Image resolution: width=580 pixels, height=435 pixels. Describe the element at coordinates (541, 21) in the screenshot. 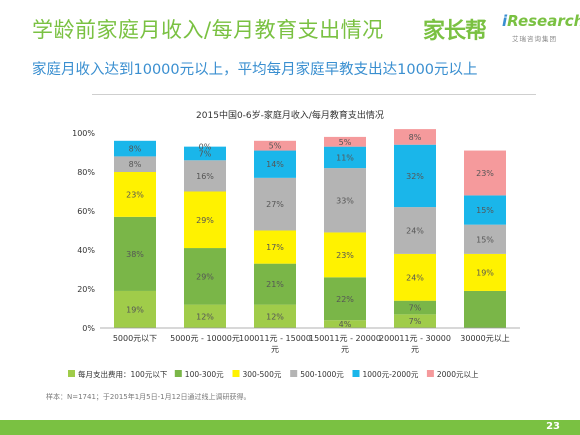

I see `iresearch-logo: iResearch` at that location.